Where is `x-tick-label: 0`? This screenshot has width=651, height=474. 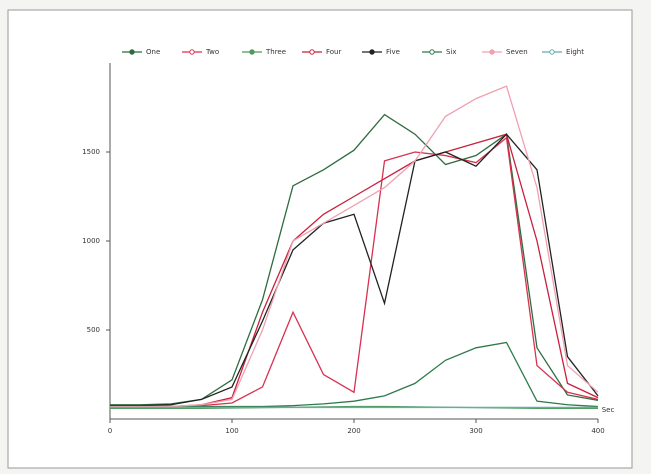 x-tick-label: 0 is located at coordinates (110, 431).